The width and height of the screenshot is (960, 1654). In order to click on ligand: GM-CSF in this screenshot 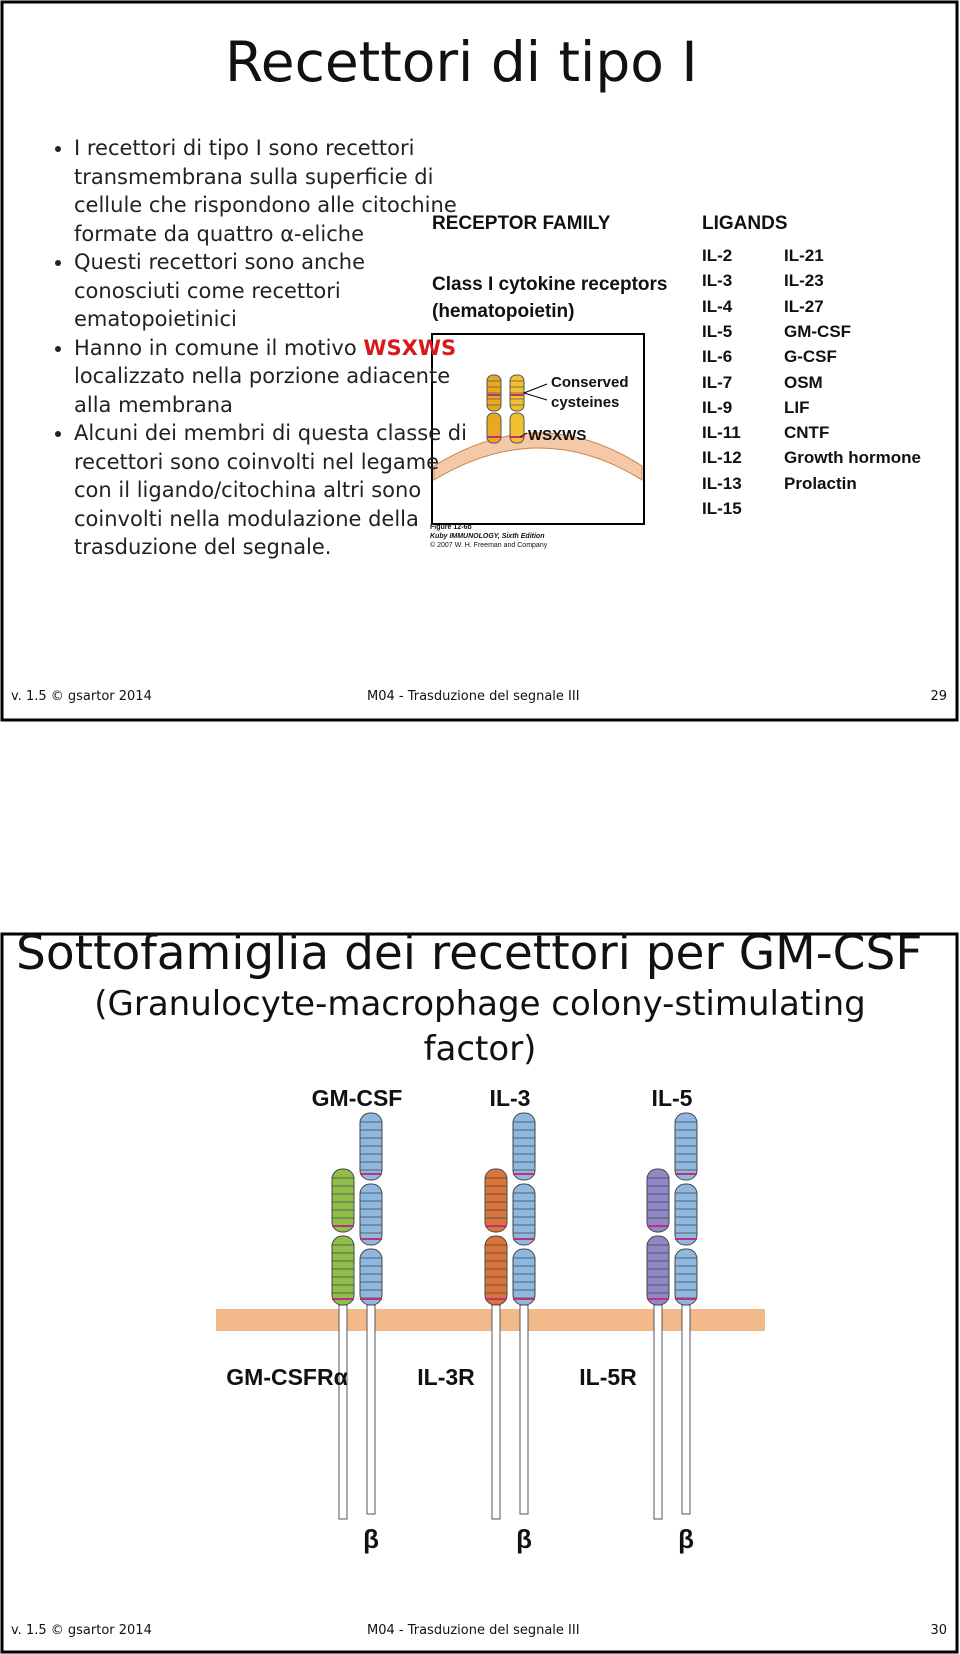, I will do `click(818, 331)`.